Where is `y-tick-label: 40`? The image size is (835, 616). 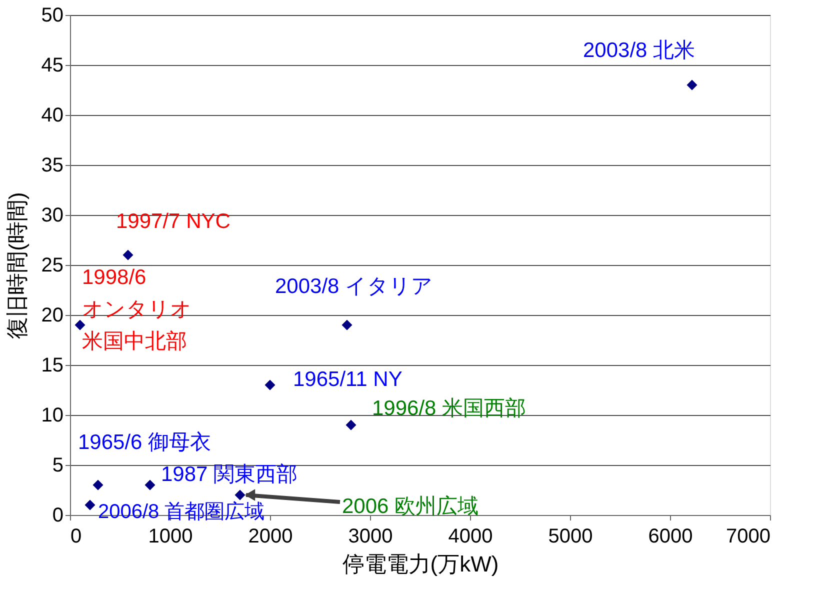 y-tick-label: 40 is located at coordinates (52, 115).